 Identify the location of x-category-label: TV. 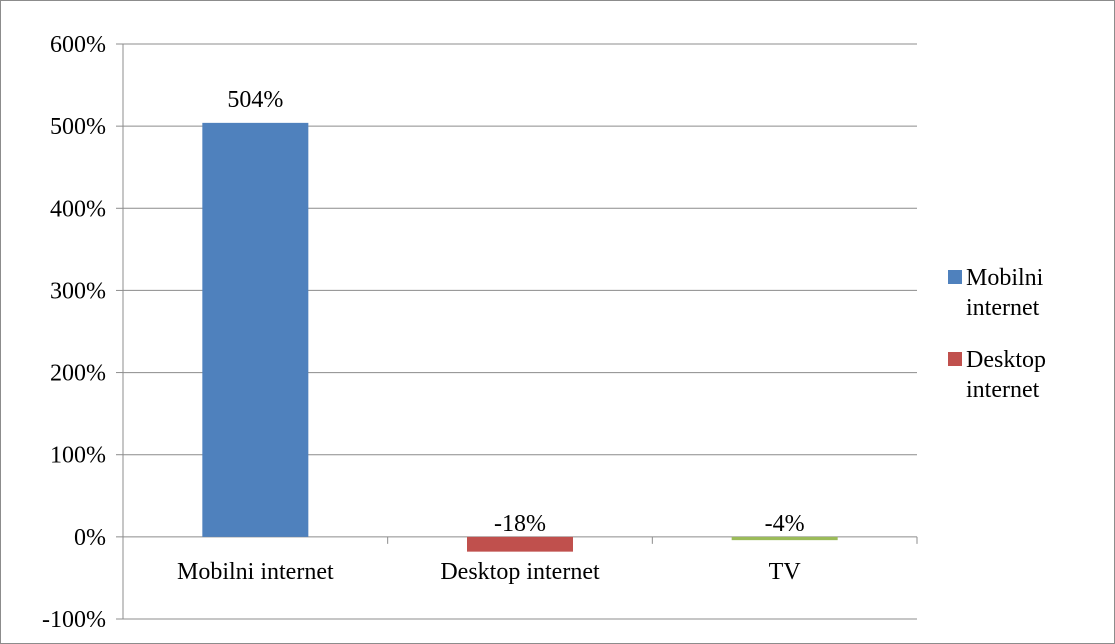
(785, 572).